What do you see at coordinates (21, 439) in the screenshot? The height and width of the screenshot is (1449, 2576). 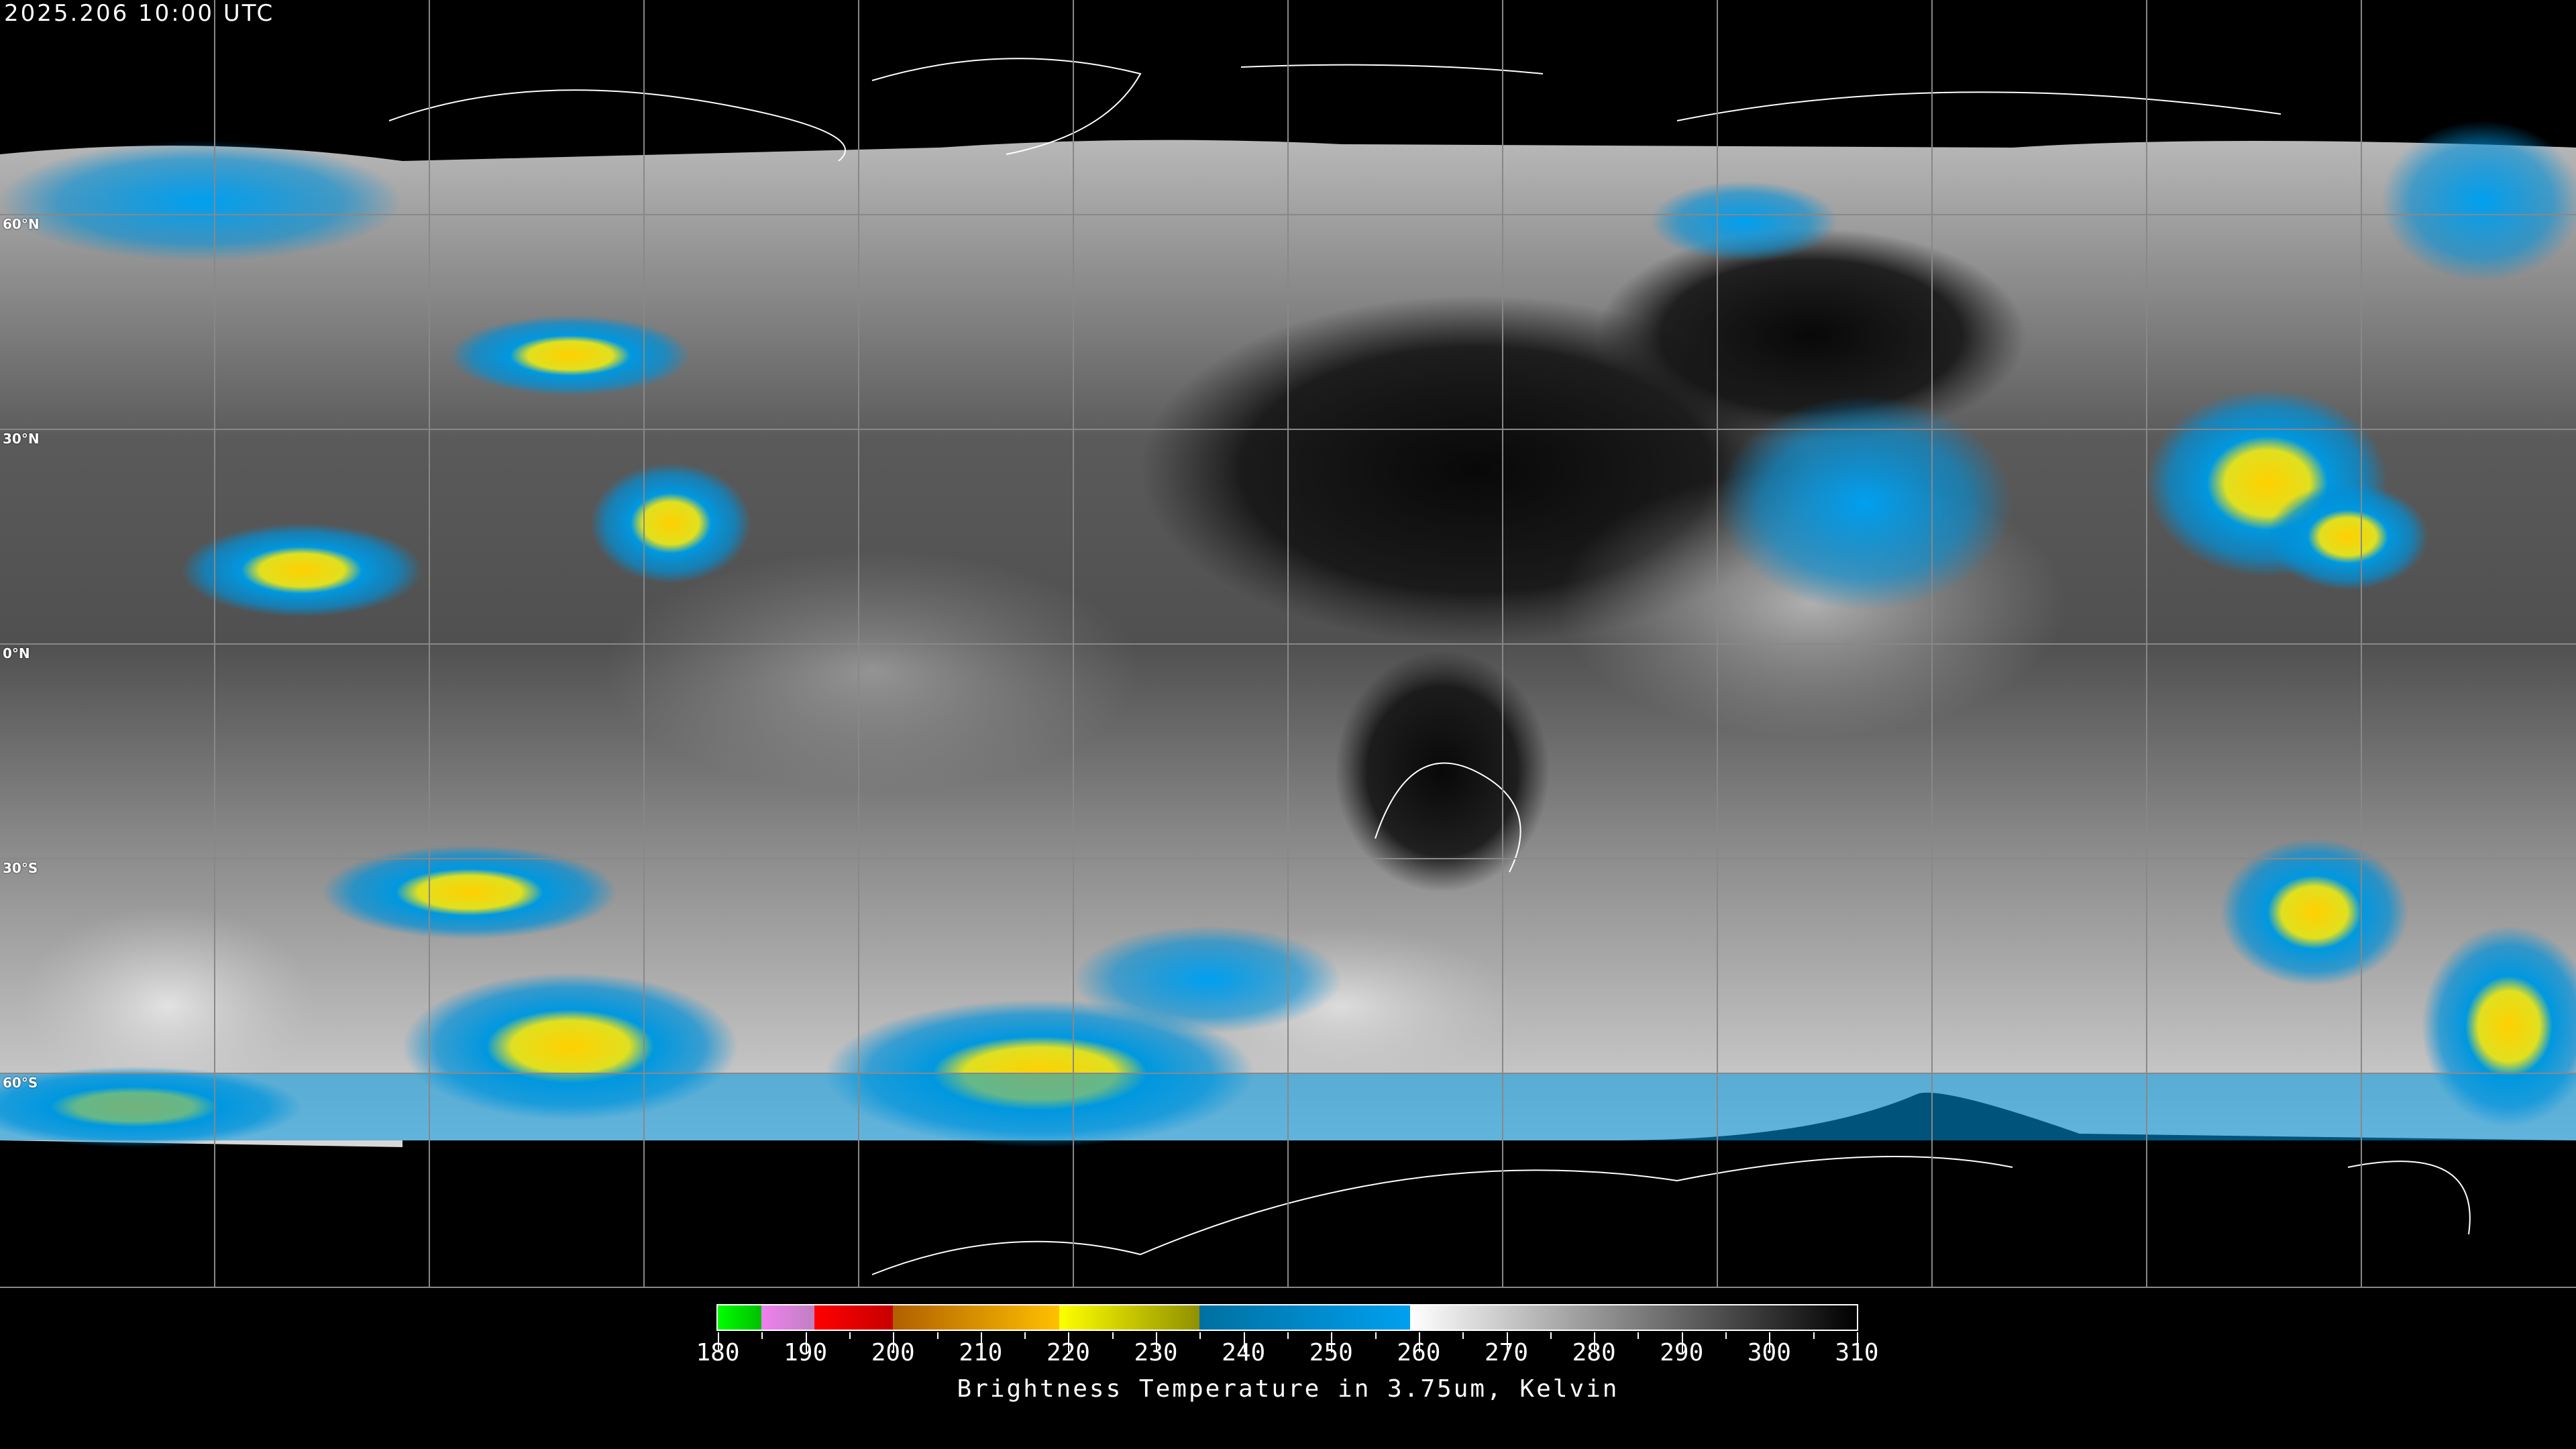 I see `lat-label-30n: 30°N` at bounding box center [21, 439].